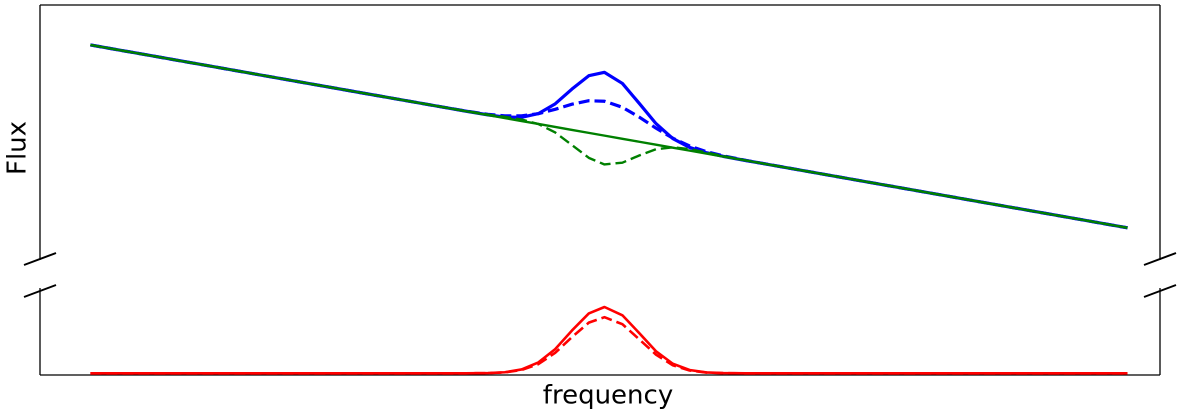  I want to click on x-axis-label: frequency, so click(608, 396).